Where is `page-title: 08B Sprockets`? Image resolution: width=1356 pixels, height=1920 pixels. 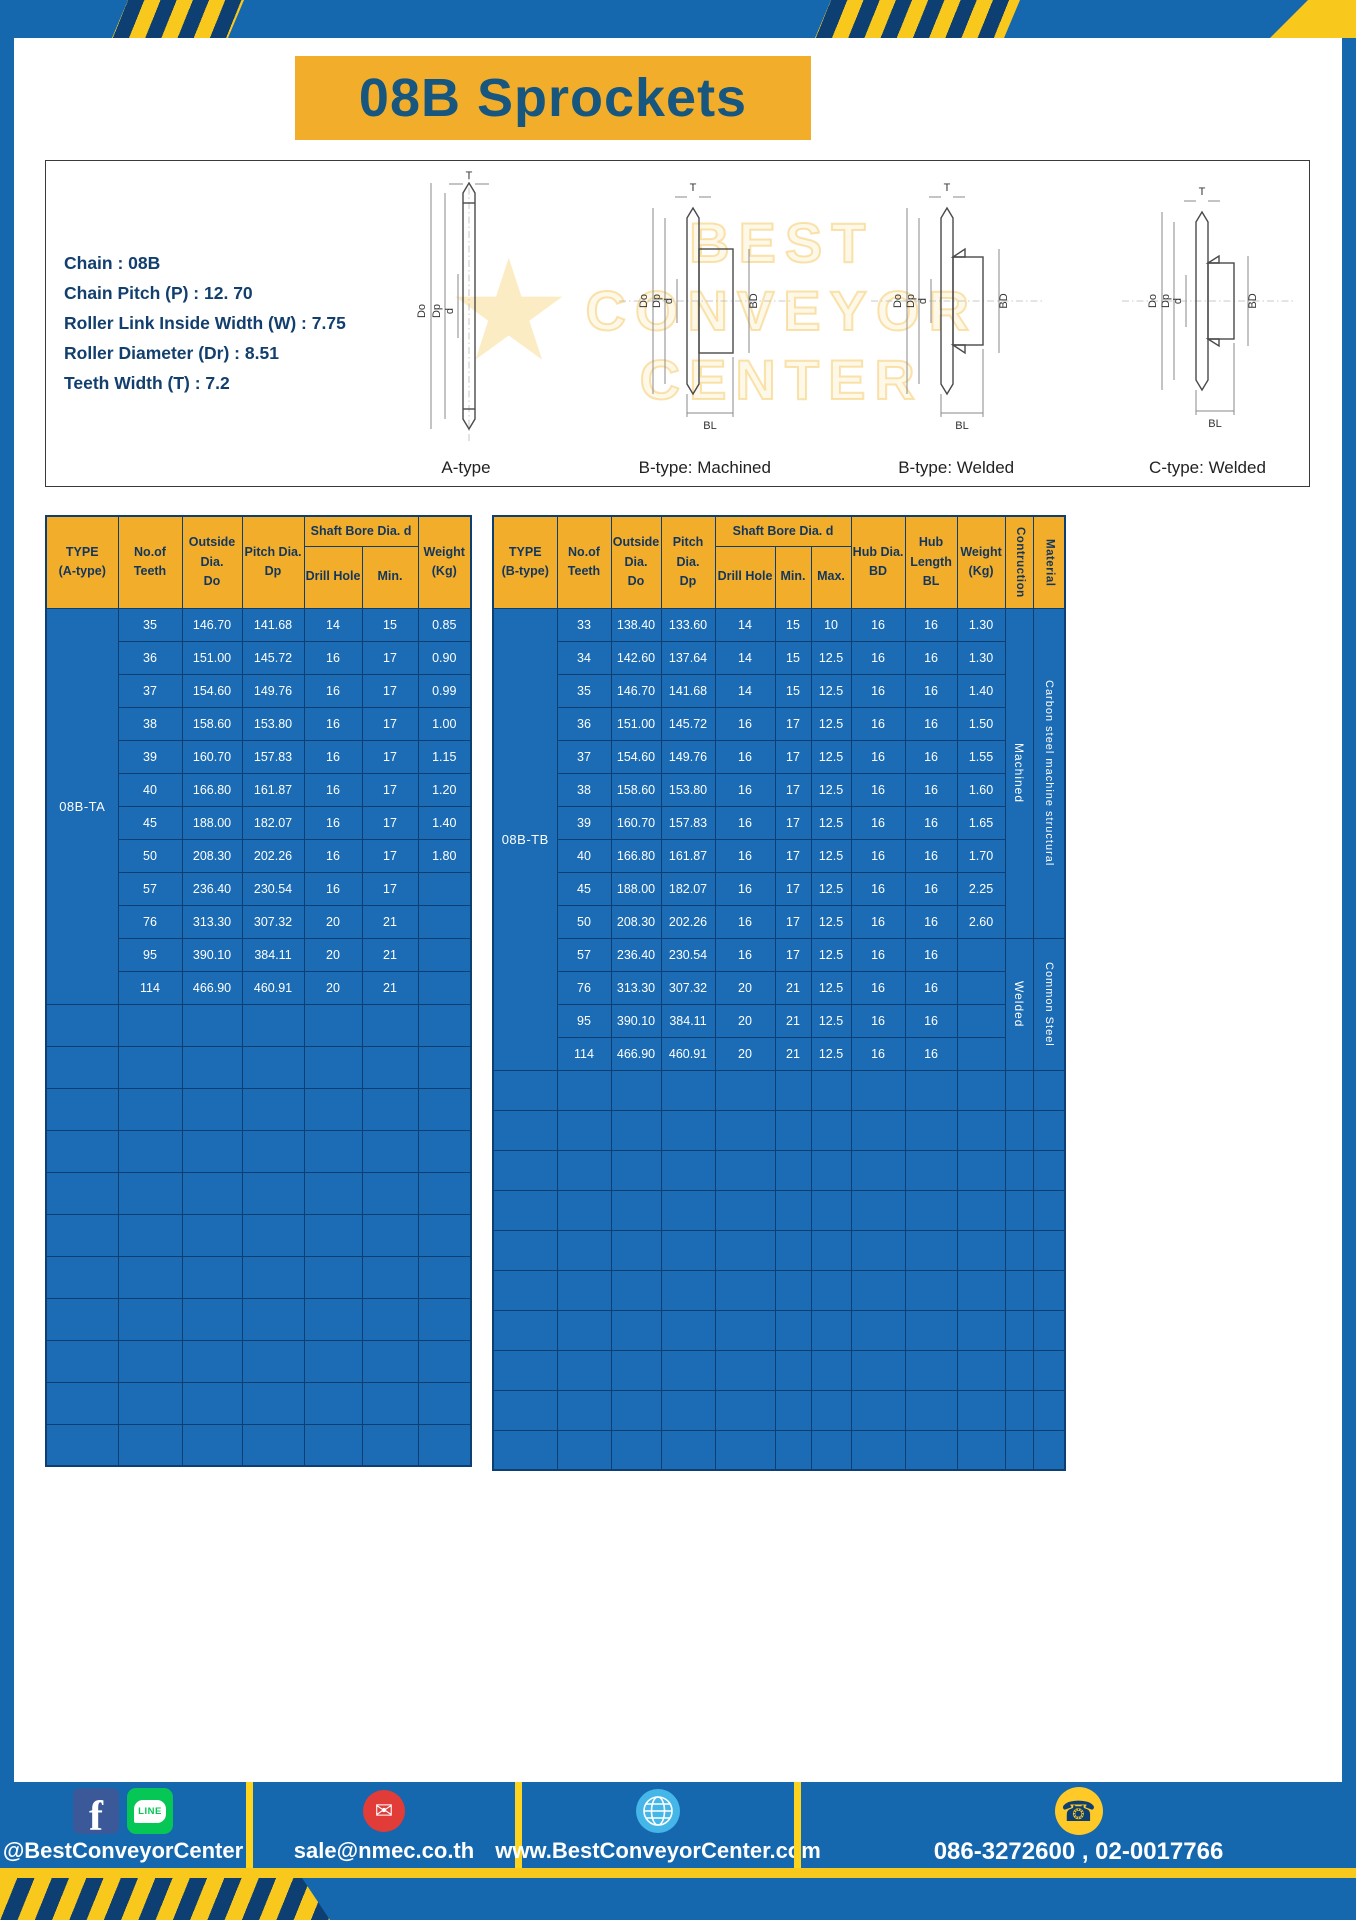
page-title: 08B Sprockets is located at coordinates (553, 98).